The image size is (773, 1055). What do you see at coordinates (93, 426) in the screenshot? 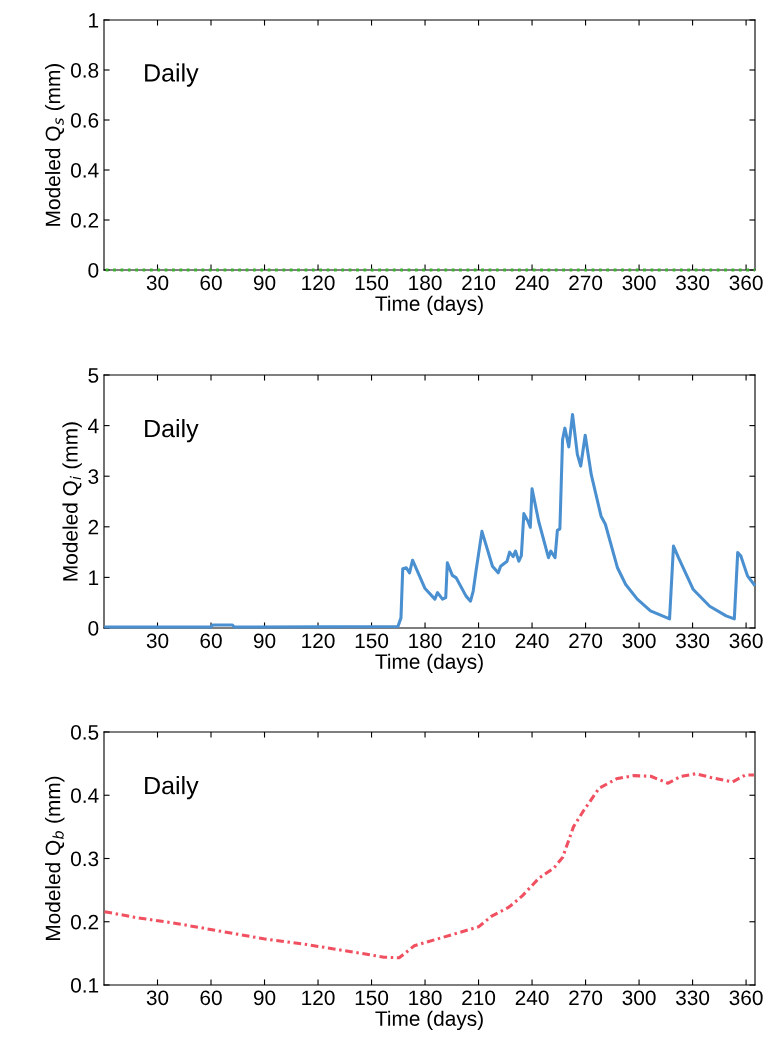
I see `y-tick-label: 4` at bounding box center [93, 426].